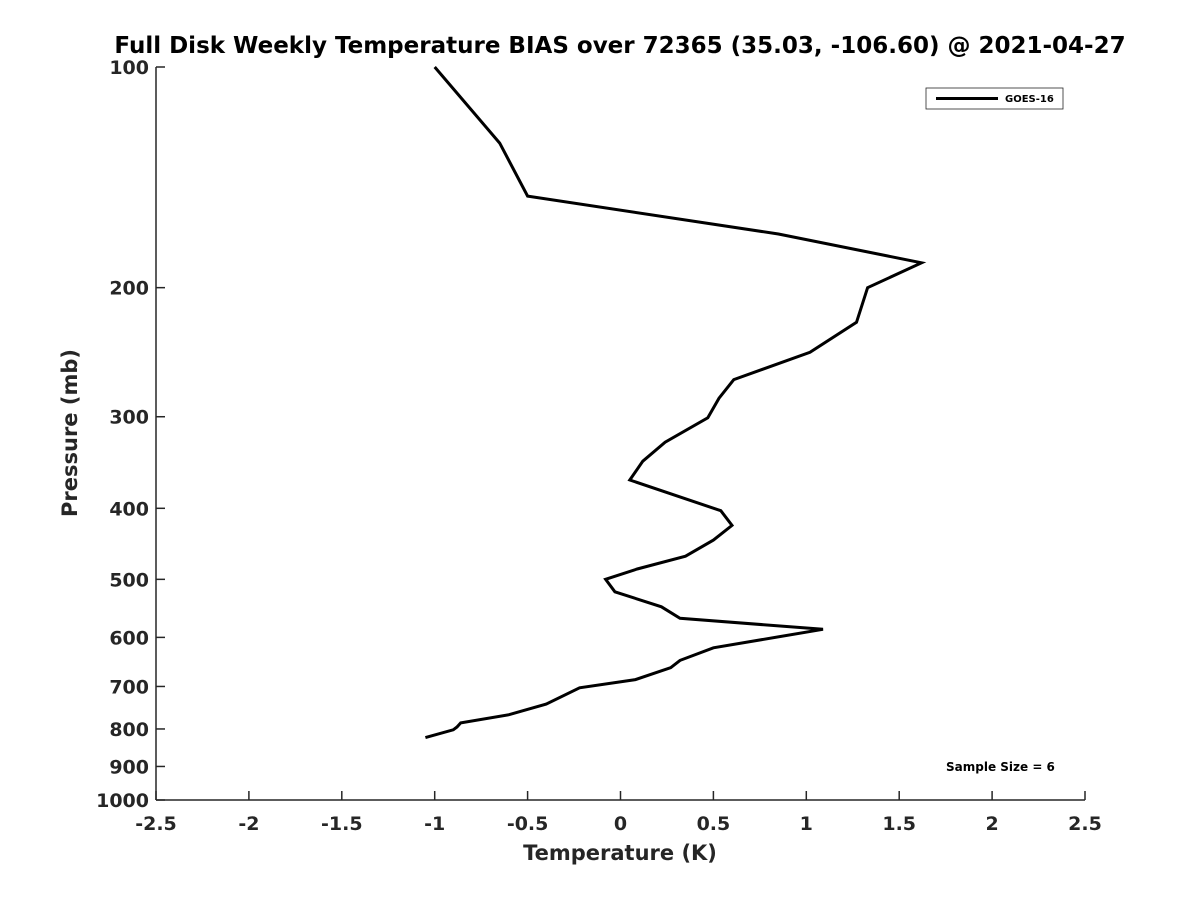  What do you see at coordinates (129, 289) in the screenshot?
I see `y-tick-label: 200` at bounding box center [129, 289].